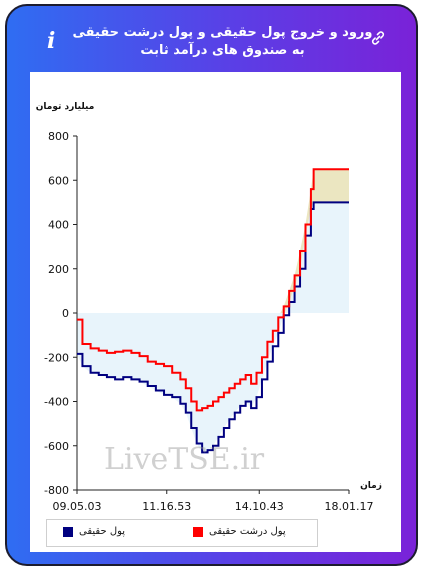 The width and height of the screenshot is (427, 574). I want to click on y-tick-label: 200, so click(58, 269).